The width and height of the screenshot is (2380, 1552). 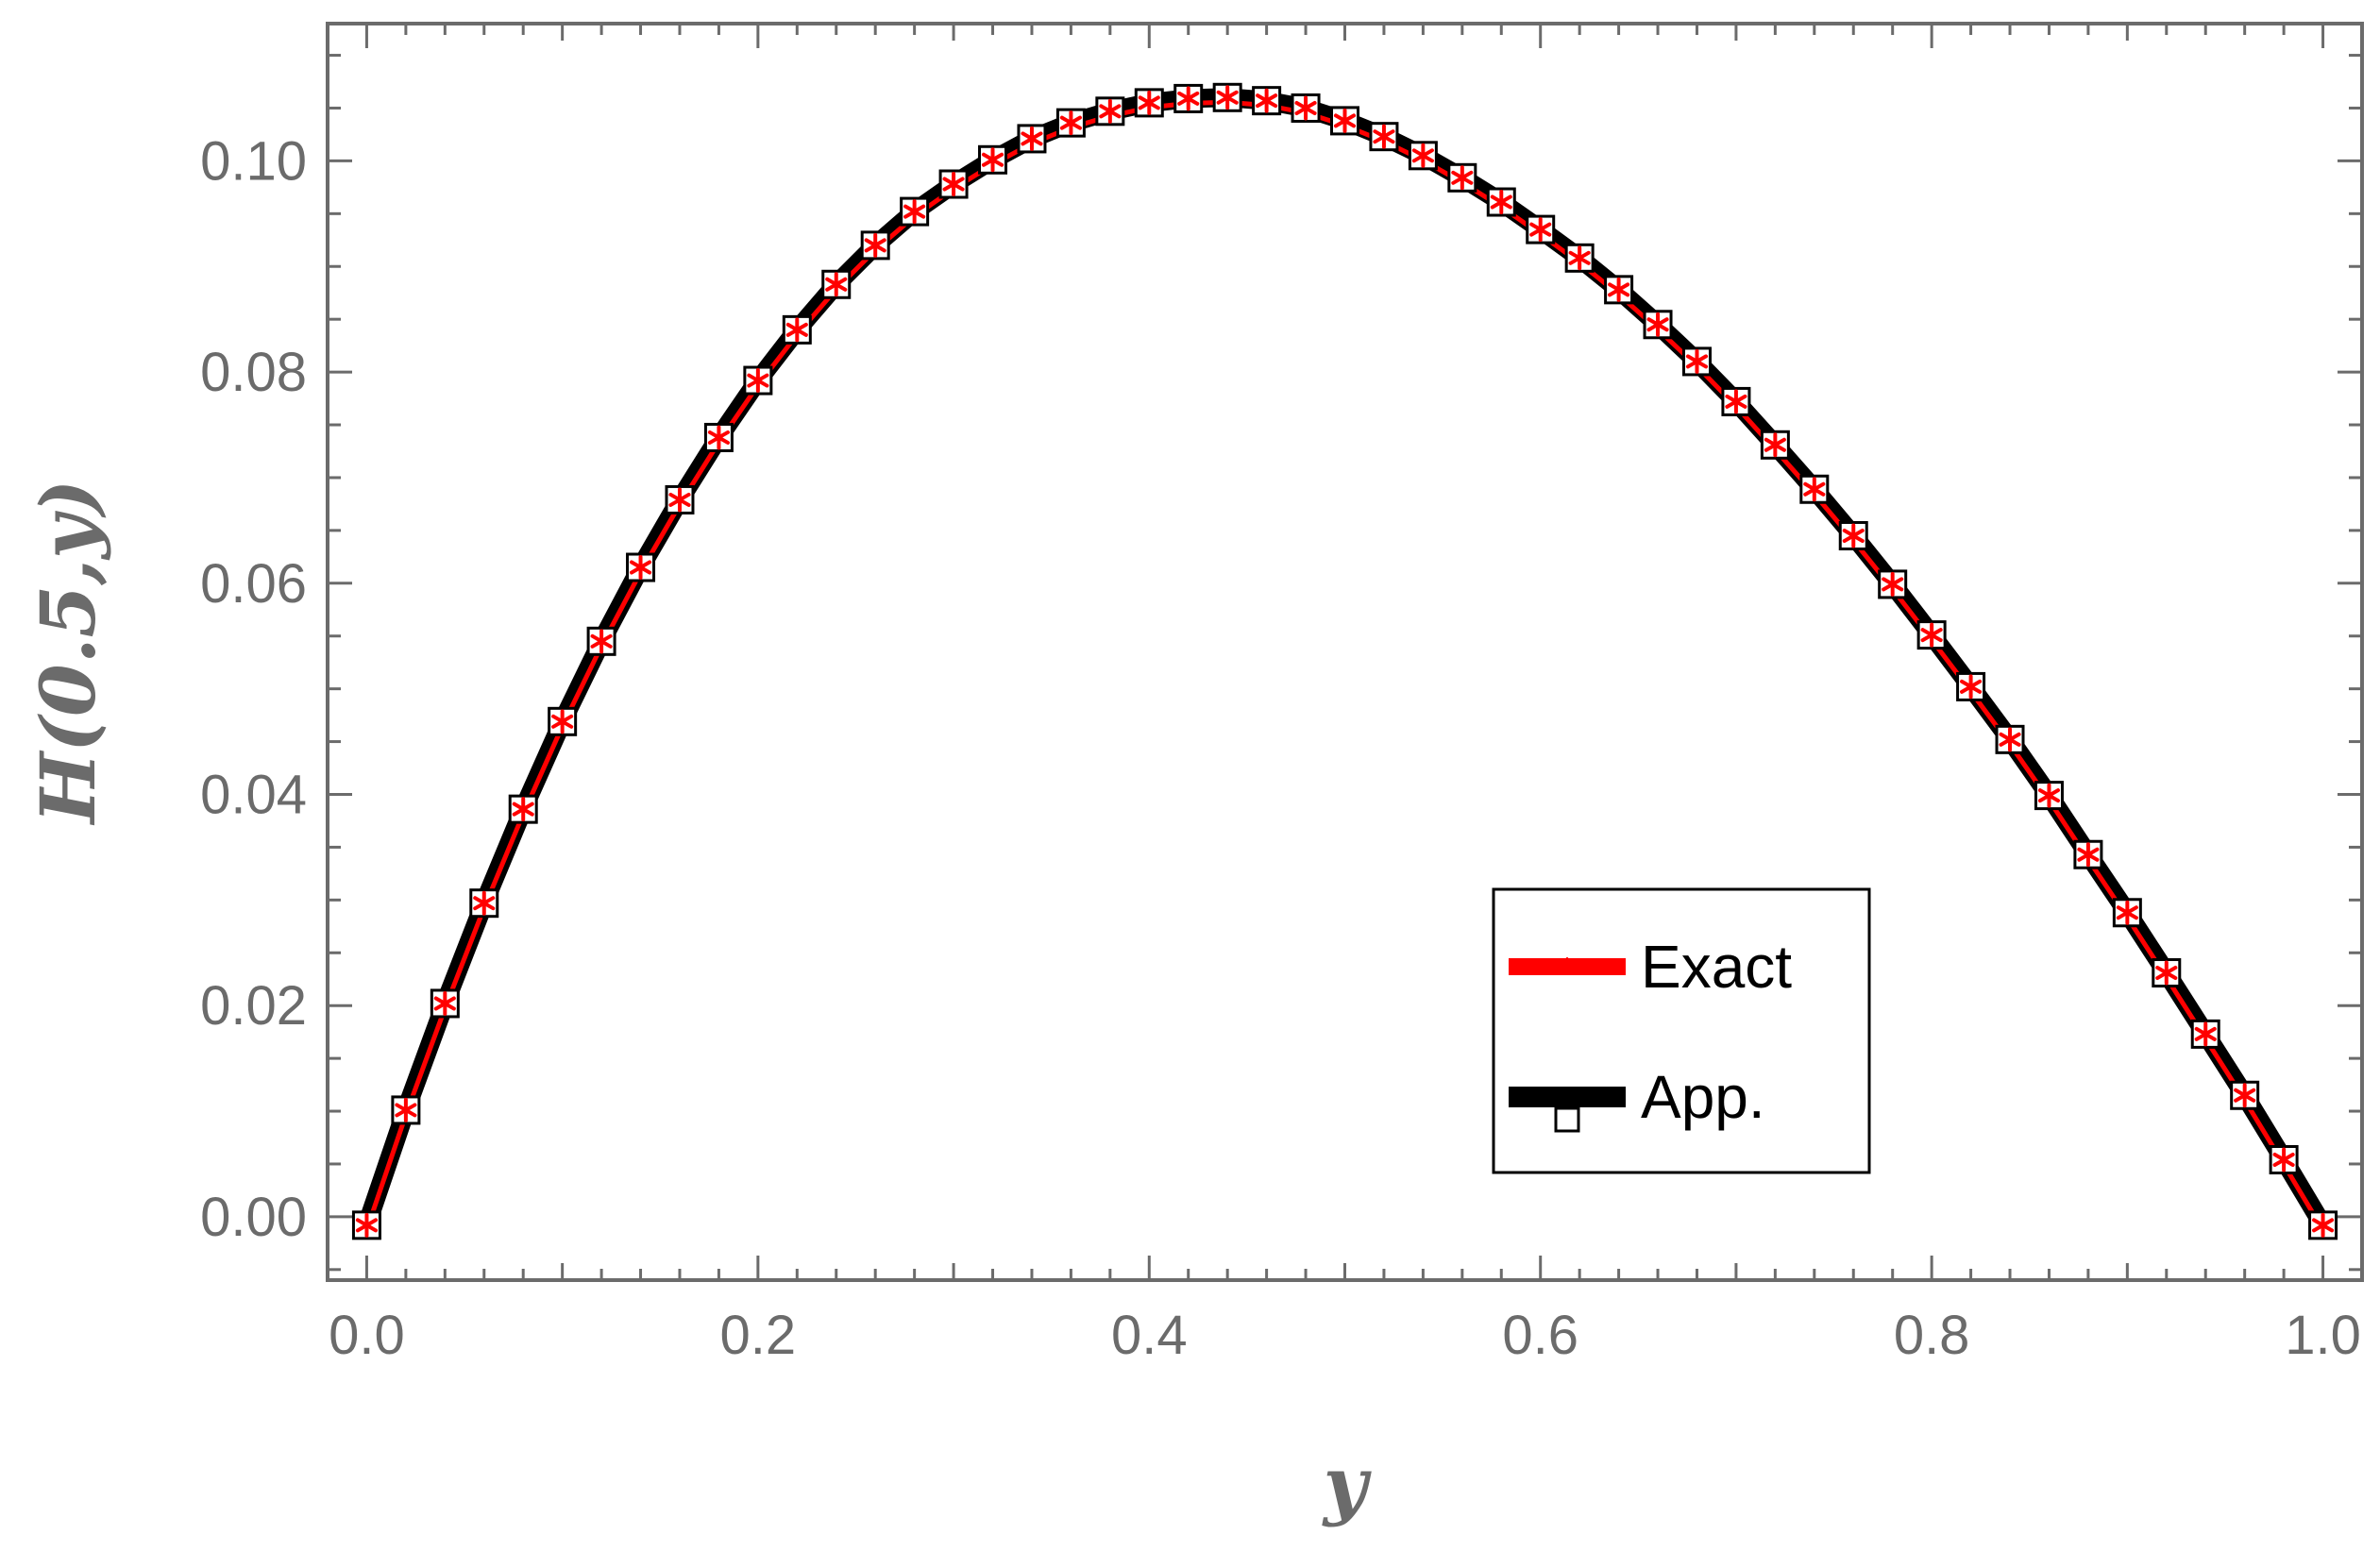 What do you see at coordinates (253, 161) in the screenshot?
I see `y-tick-label: 0.10` at bounding box center [253, 161].